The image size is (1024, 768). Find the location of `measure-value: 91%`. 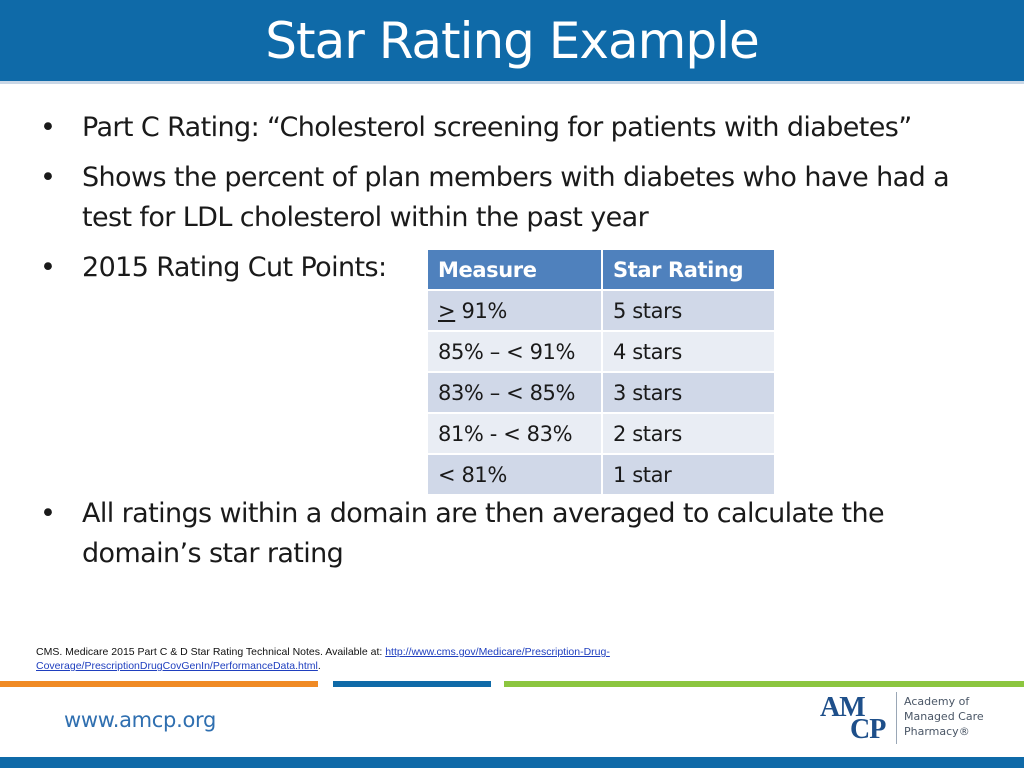

measure-value: 91% is located at coordinates (481, 310).